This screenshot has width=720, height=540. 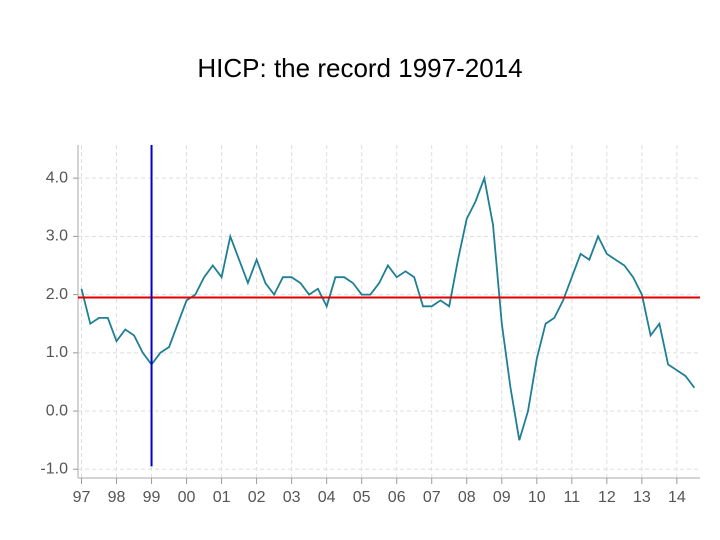 What do you see at coordinates (327, 497) in the screenshot?
I see `x-tick-label: 04` at bounding box center [327, 497].